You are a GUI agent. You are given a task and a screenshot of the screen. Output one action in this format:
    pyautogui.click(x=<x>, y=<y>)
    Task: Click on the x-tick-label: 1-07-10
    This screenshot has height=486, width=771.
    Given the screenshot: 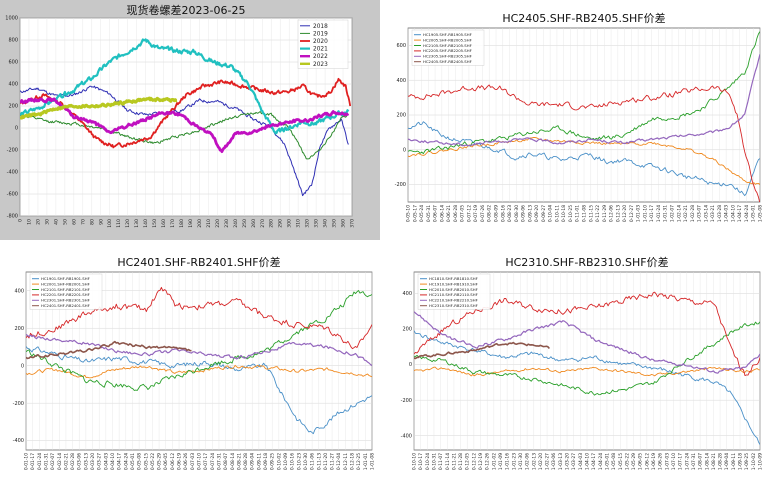 What is the action you would take?
    pyautogui.click(x=674, y=461)
    